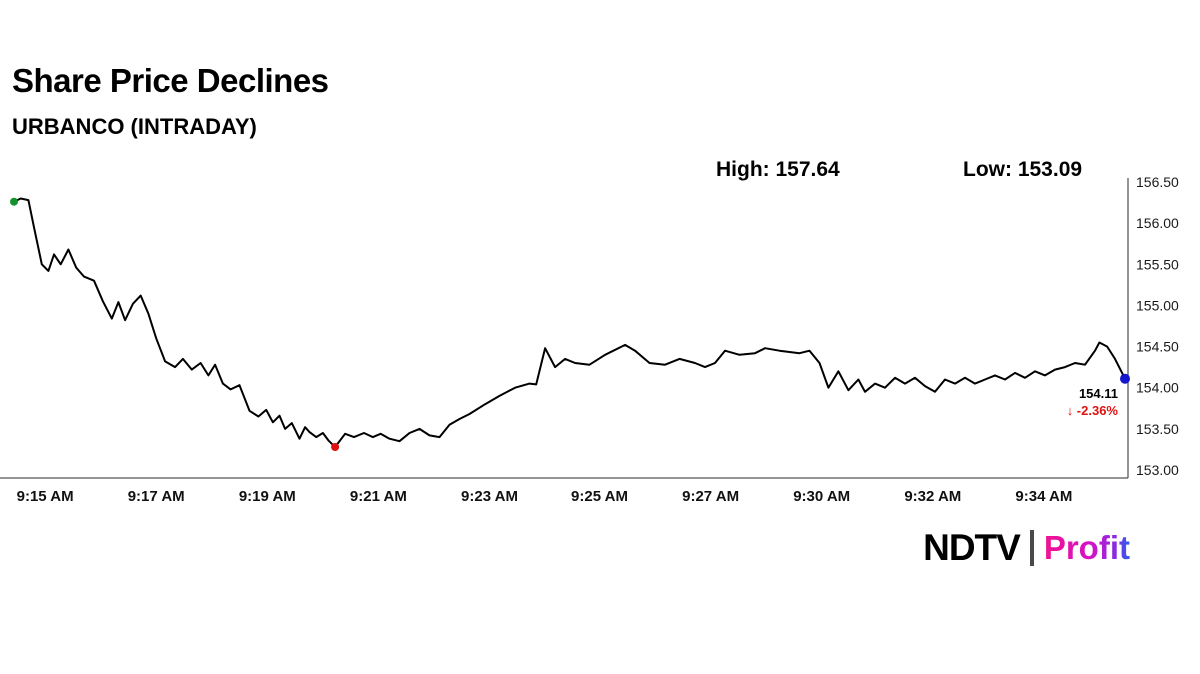 Image resolution: width=1200 pixels, height=674 pixels. What do you see at coordinates (932, 496) in the screenshot?
I see `x-tick-label: 9:32 AM` at bounding box center [932, 496].